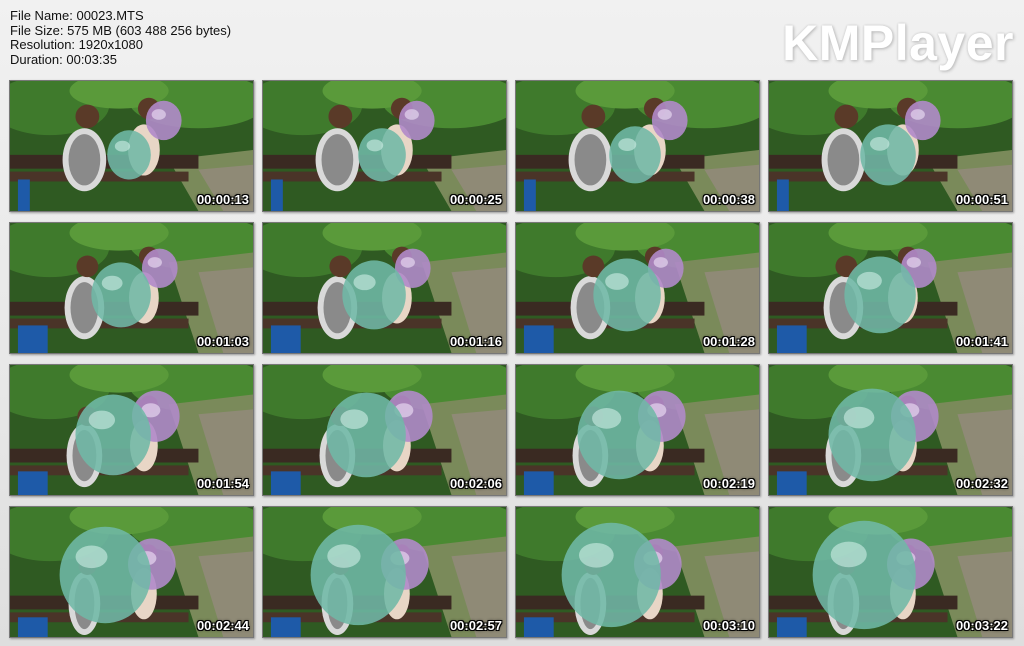 Image resolution: width=1024 pixels, height=646 pixels. I want to click on thumbnail-frame: 00:03:10, so click(637, 572).